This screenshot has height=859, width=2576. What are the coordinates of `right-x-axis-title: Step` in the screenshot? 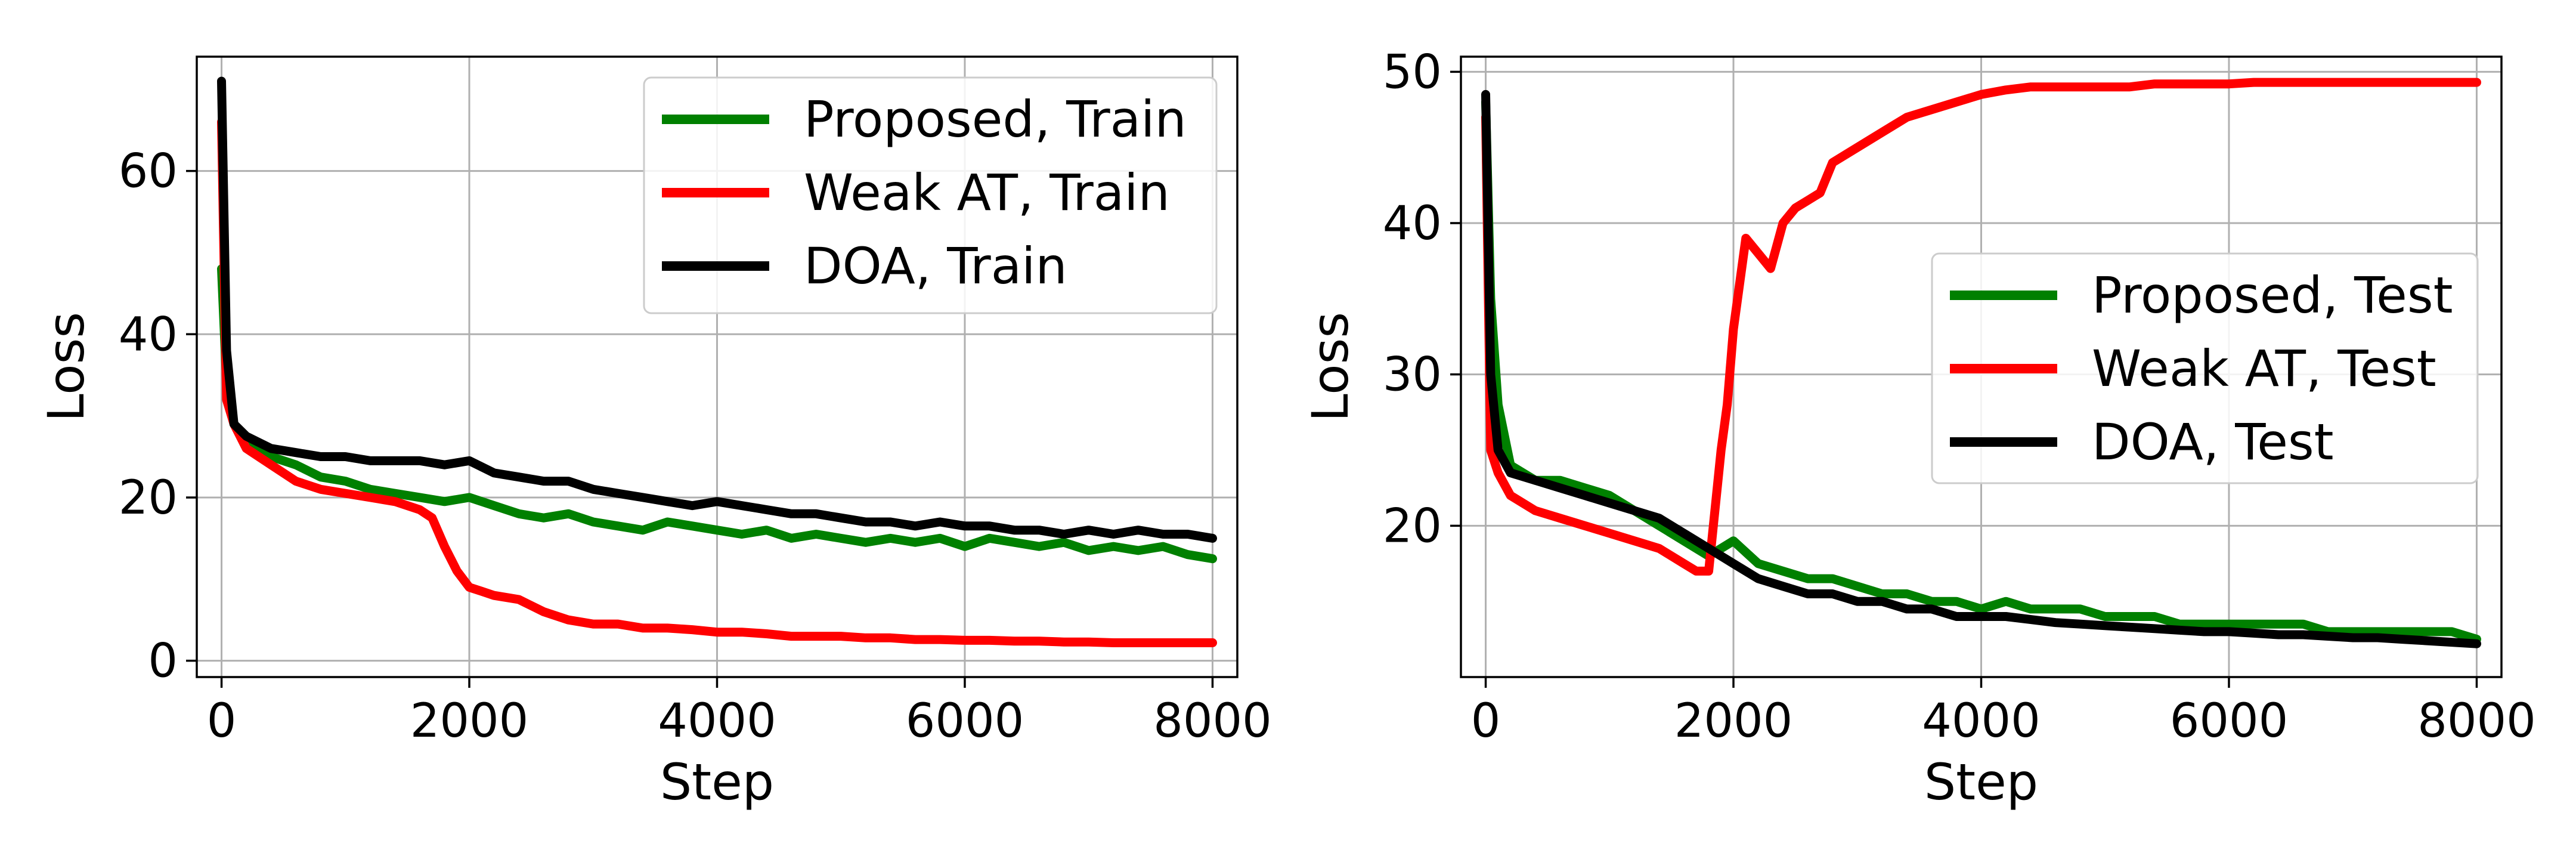 It's located at (1981, 782).